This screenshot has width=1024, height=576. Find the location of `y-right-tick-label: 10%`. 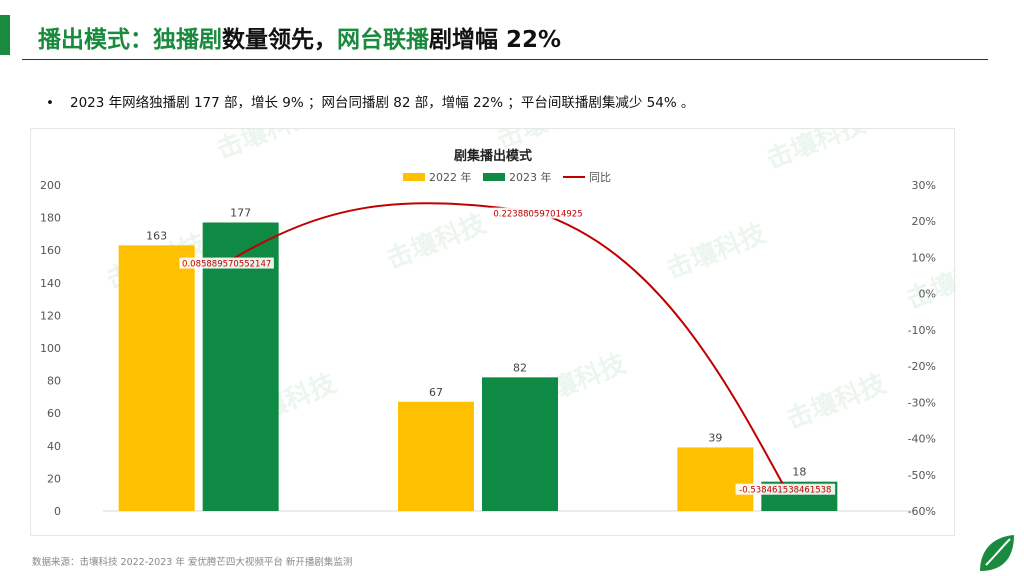

y-right-tick-label: 10% is located at coordinates (924, 257).